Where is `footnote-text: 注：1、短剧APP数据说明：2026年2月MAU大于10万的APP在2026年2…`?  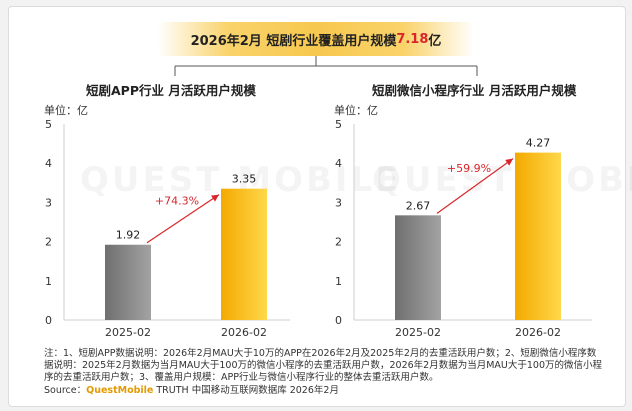 footnote-text: 注：1、短剧APP数据说明：2026年2月MAU大于10万的APP在2026年2… is located at coordinates (323, 366).